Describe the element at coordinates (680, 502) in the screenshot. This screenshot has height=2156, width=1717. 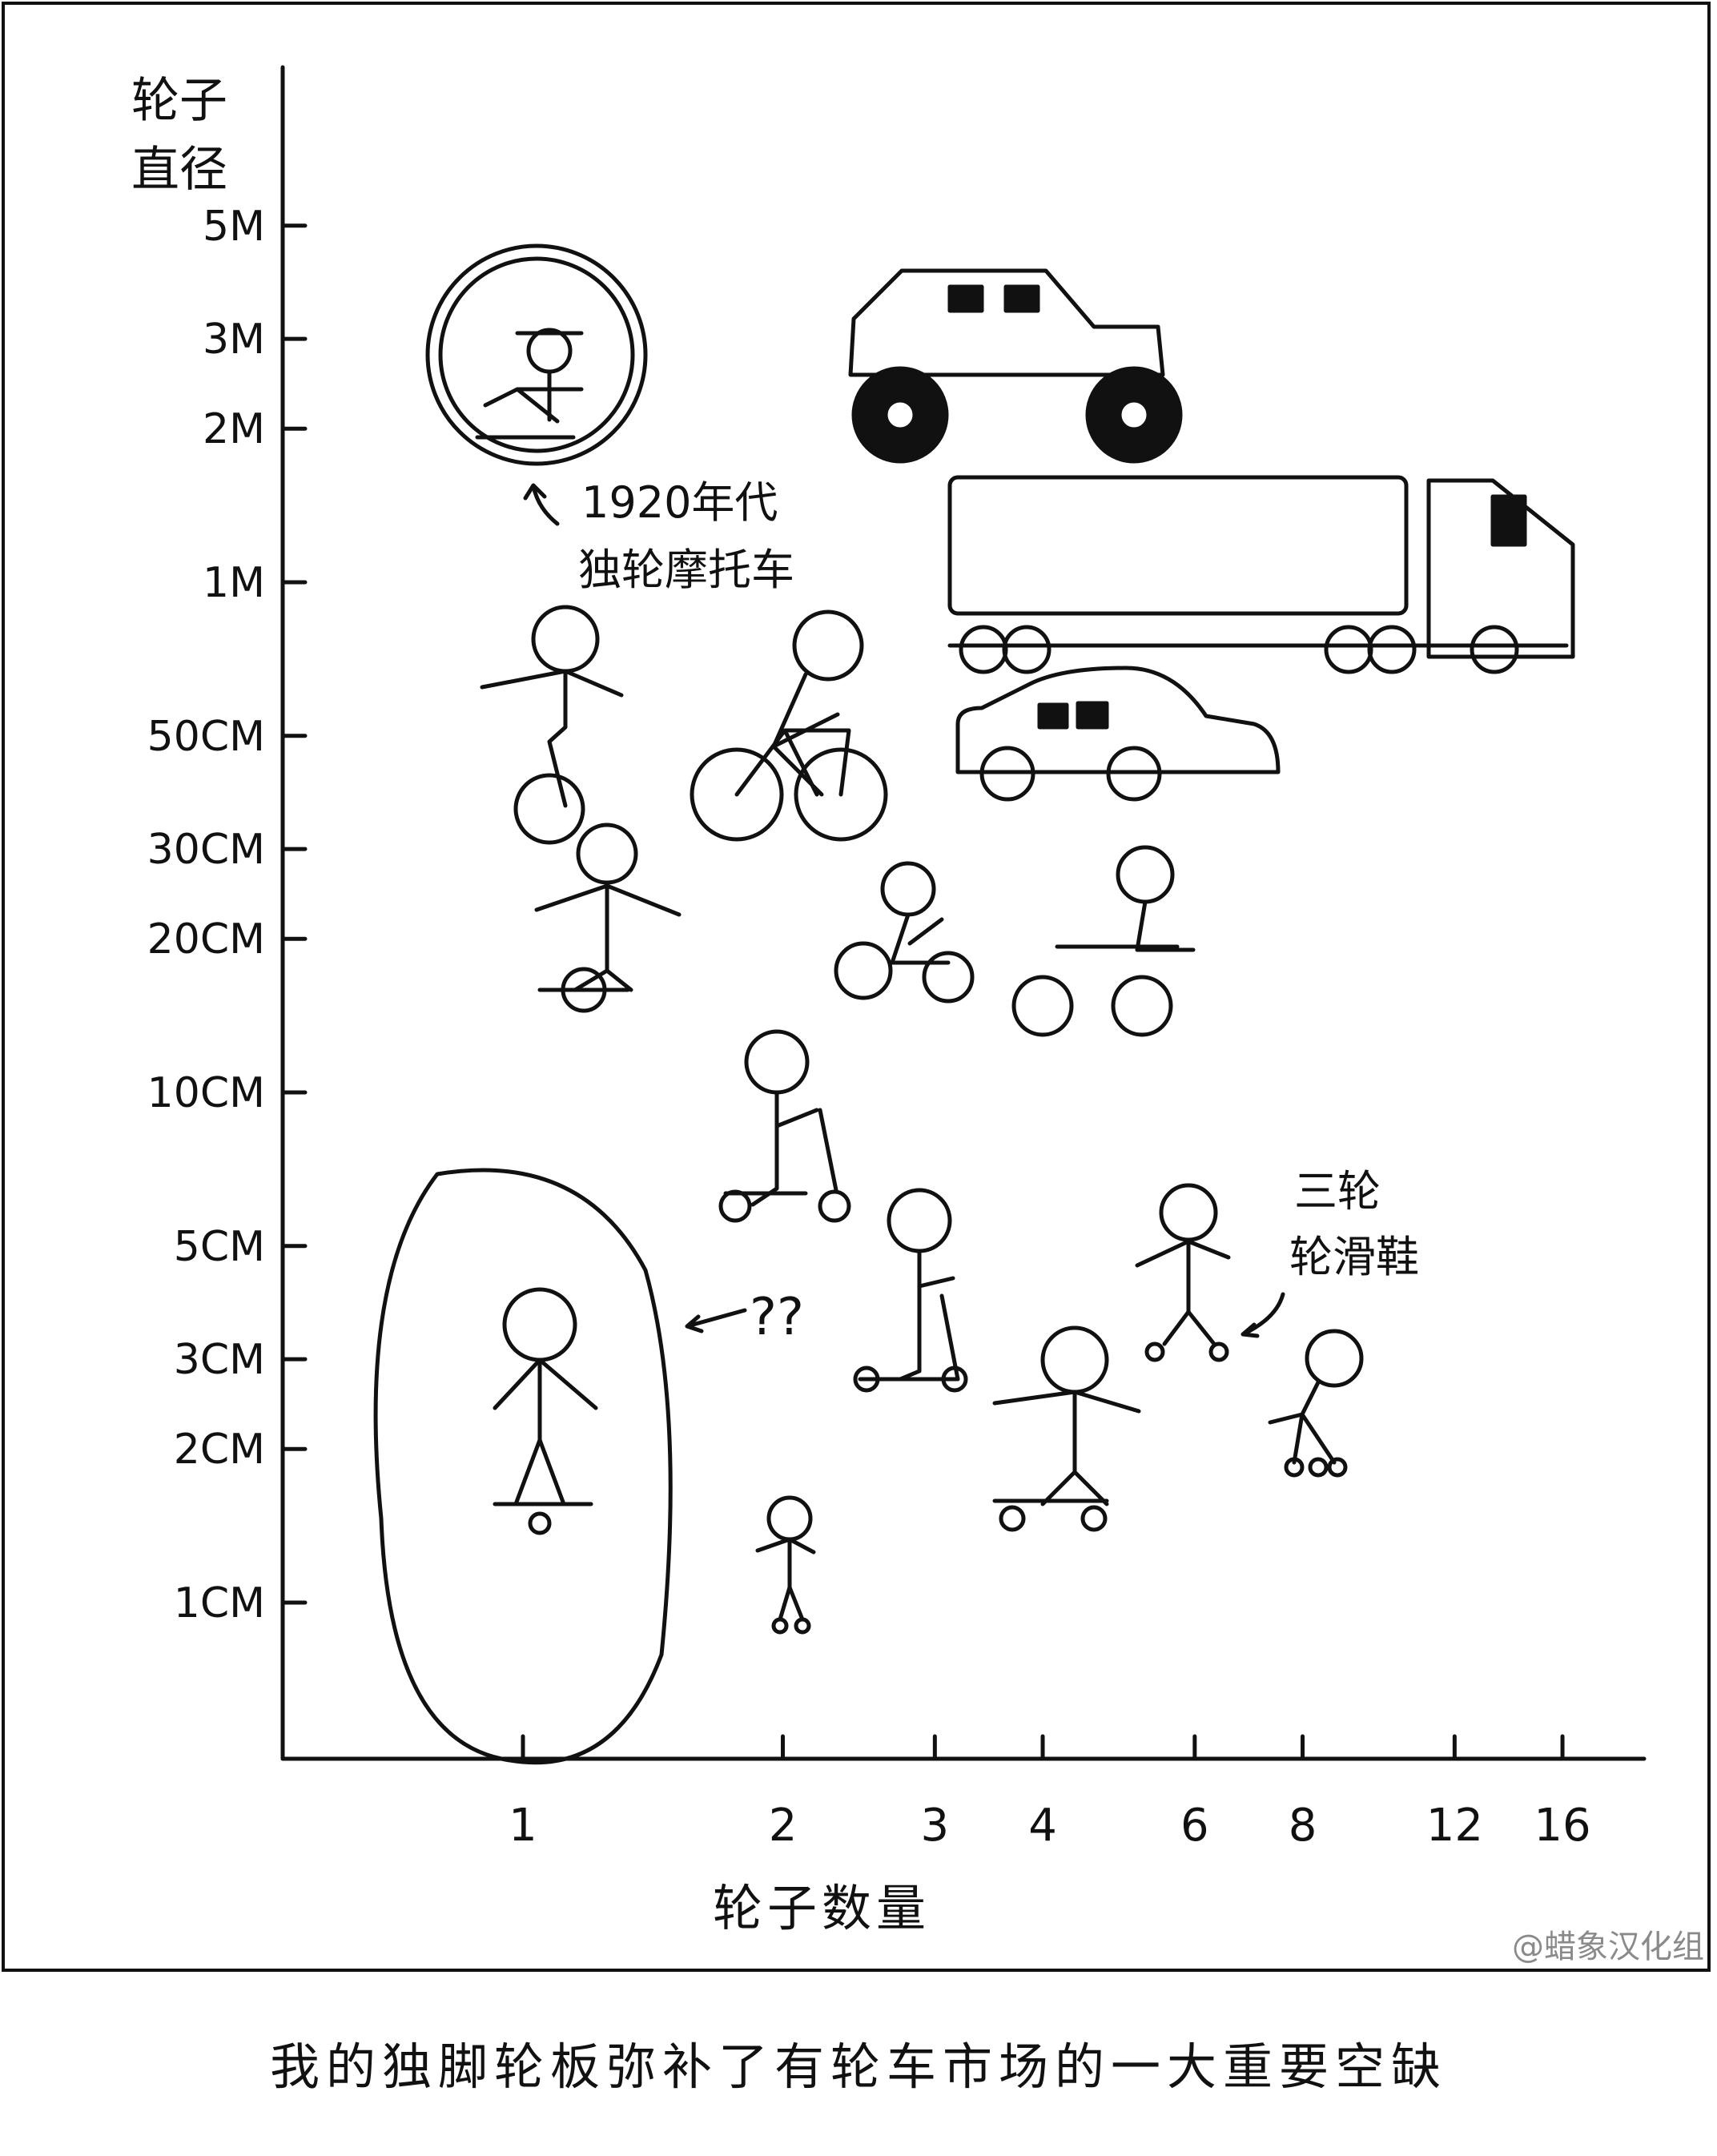
I see `monowheel-label-line1: 1920年代` at that location.